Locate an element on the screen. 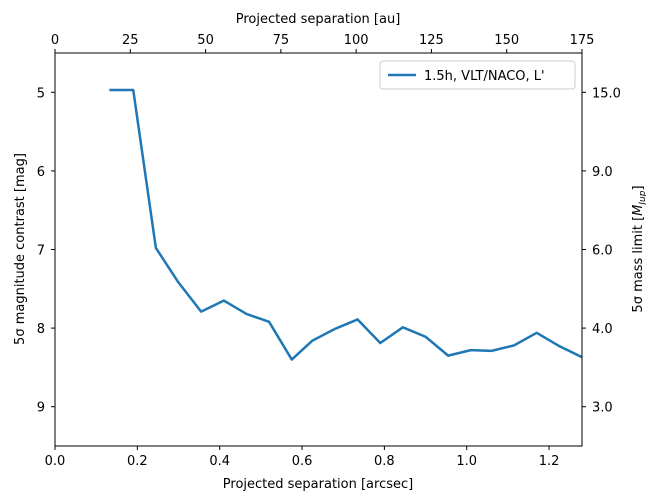  x-axis-label: Projected separation [arcsec] is located at coordinates (318, 484).